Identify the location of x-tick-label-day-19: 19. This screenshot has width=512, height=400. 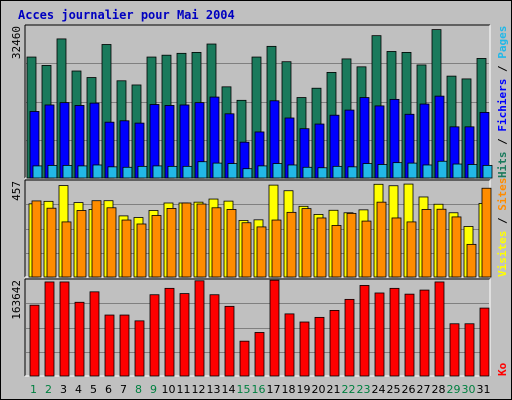
(304, 389).